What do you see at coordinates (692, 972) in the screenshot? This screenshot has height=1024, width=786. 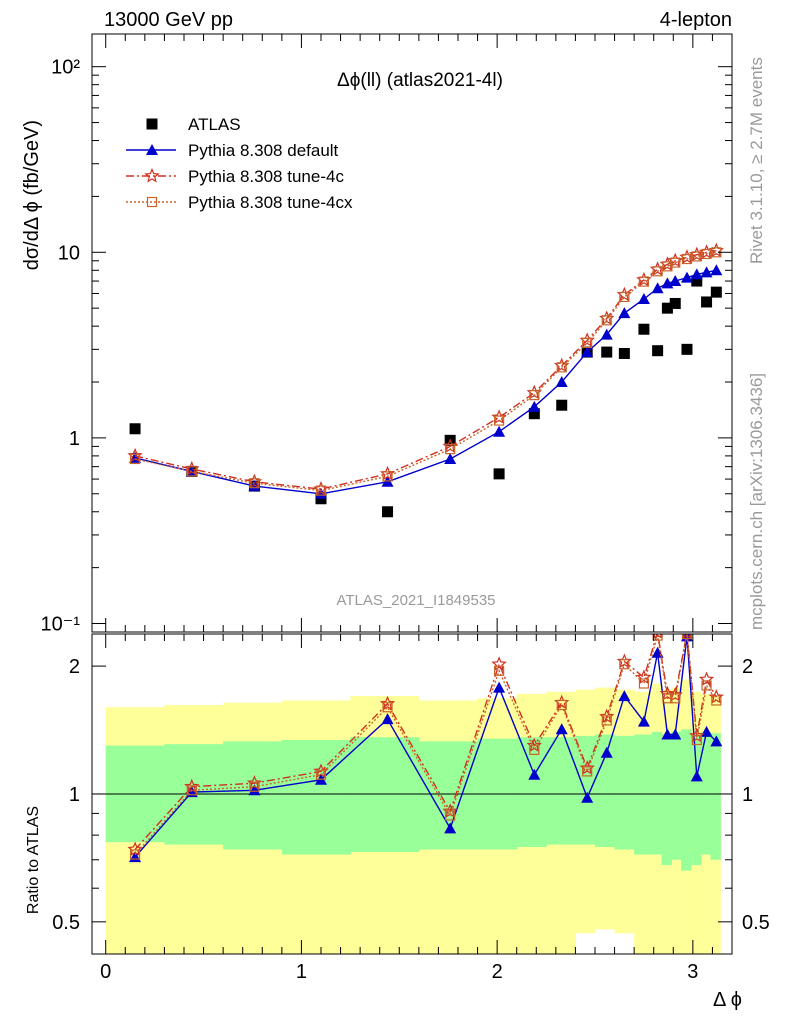 I see `x-tick-label: 3` at bounding box center [692, 972].